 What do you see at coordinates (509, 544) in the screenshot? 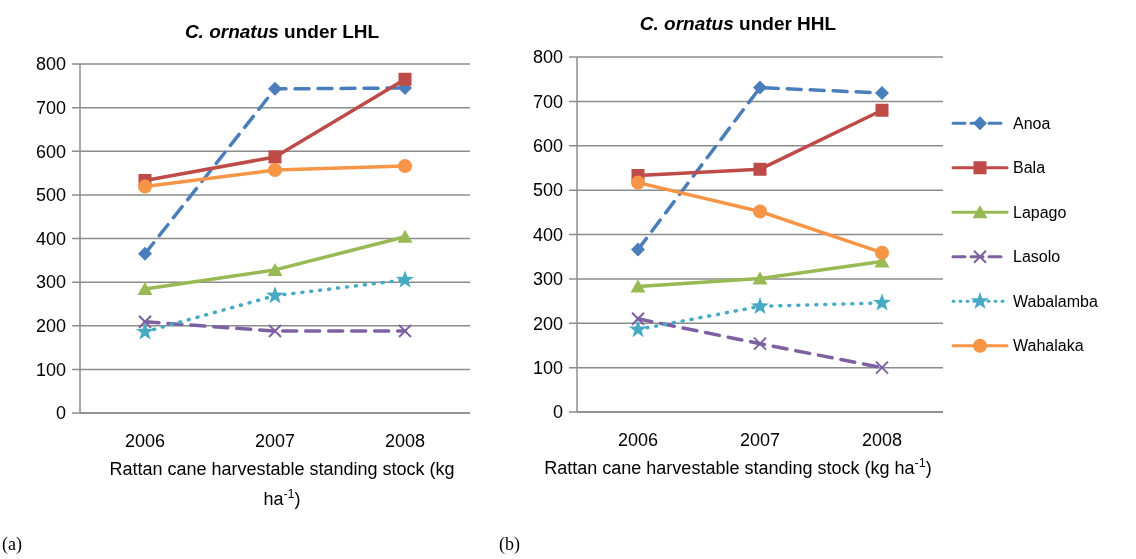
I see `text: (b)` at bounding box center [509, 544].